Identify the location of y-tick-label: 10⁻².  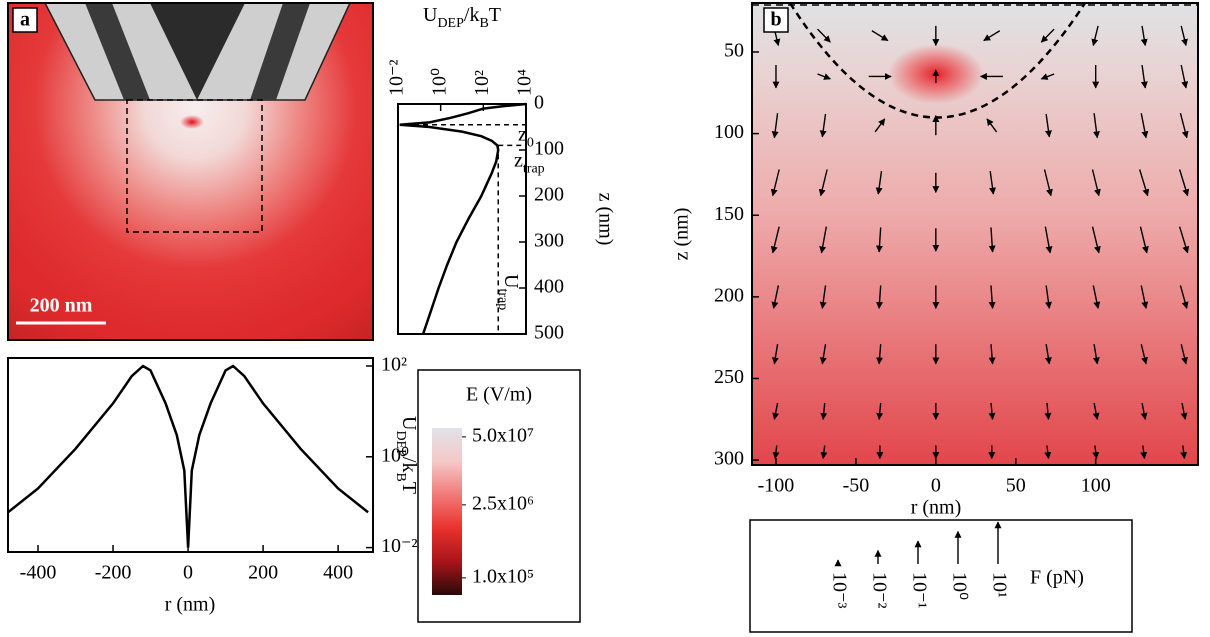
(399, 546).